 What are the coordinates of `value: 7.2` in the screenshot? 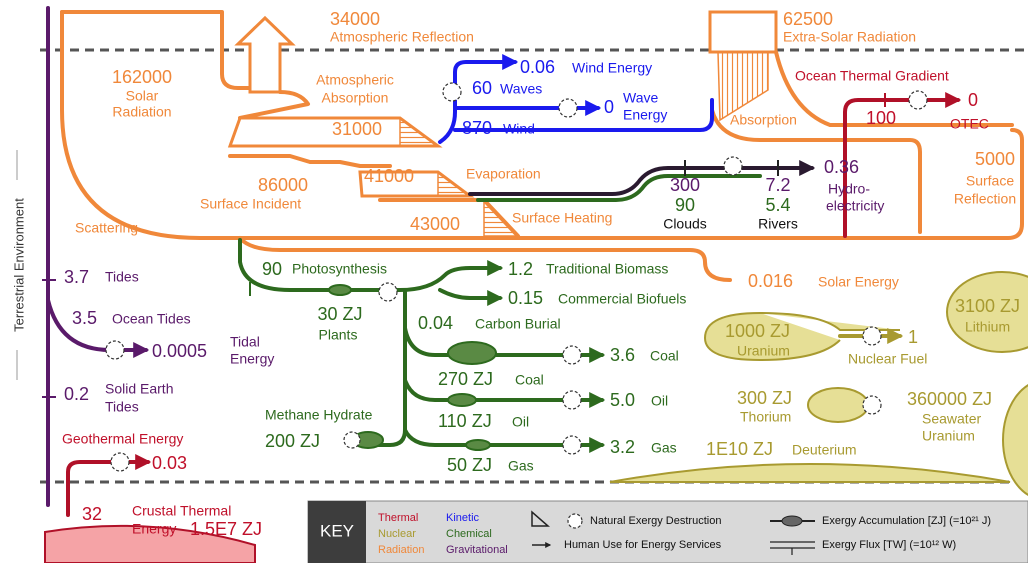 It's located at (777, 185).